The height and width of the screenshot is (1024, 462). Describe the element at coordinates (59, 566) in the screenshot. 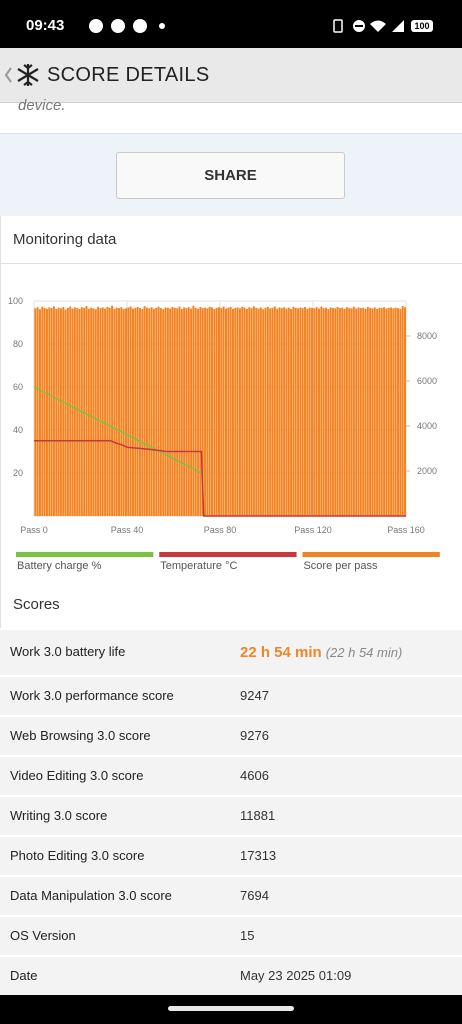

I see `legend-label: Battery charge %` at that location.